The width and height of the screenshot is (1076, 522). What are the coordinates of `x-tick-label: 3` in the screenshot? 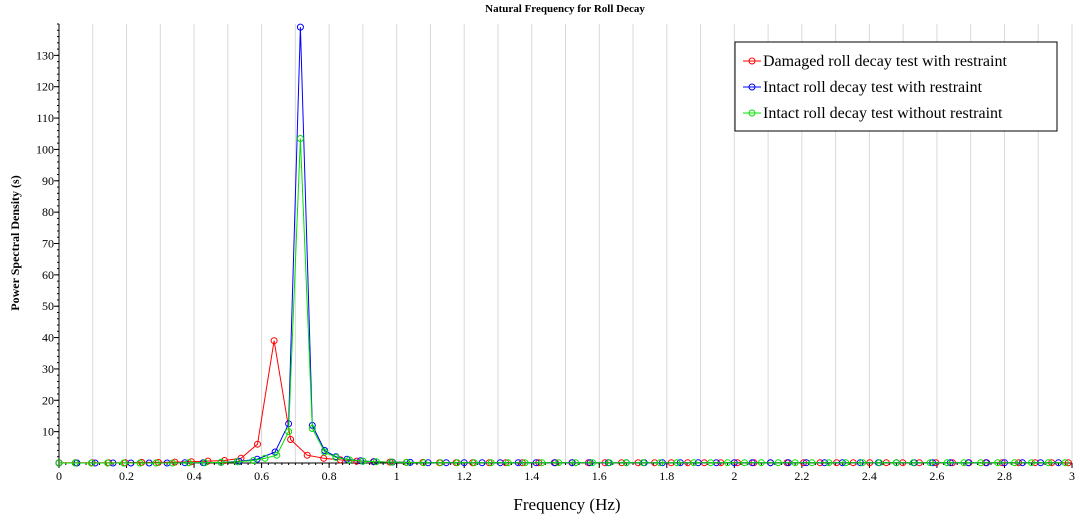 It's located at (1072, 476).